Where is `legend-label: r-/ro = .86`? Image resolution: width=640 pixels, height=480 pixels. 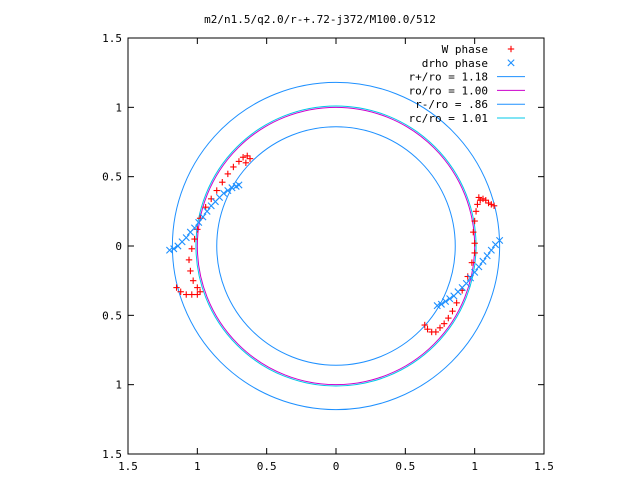 legend-label: r-/ro = .86 is located at coordinates (451, 104).